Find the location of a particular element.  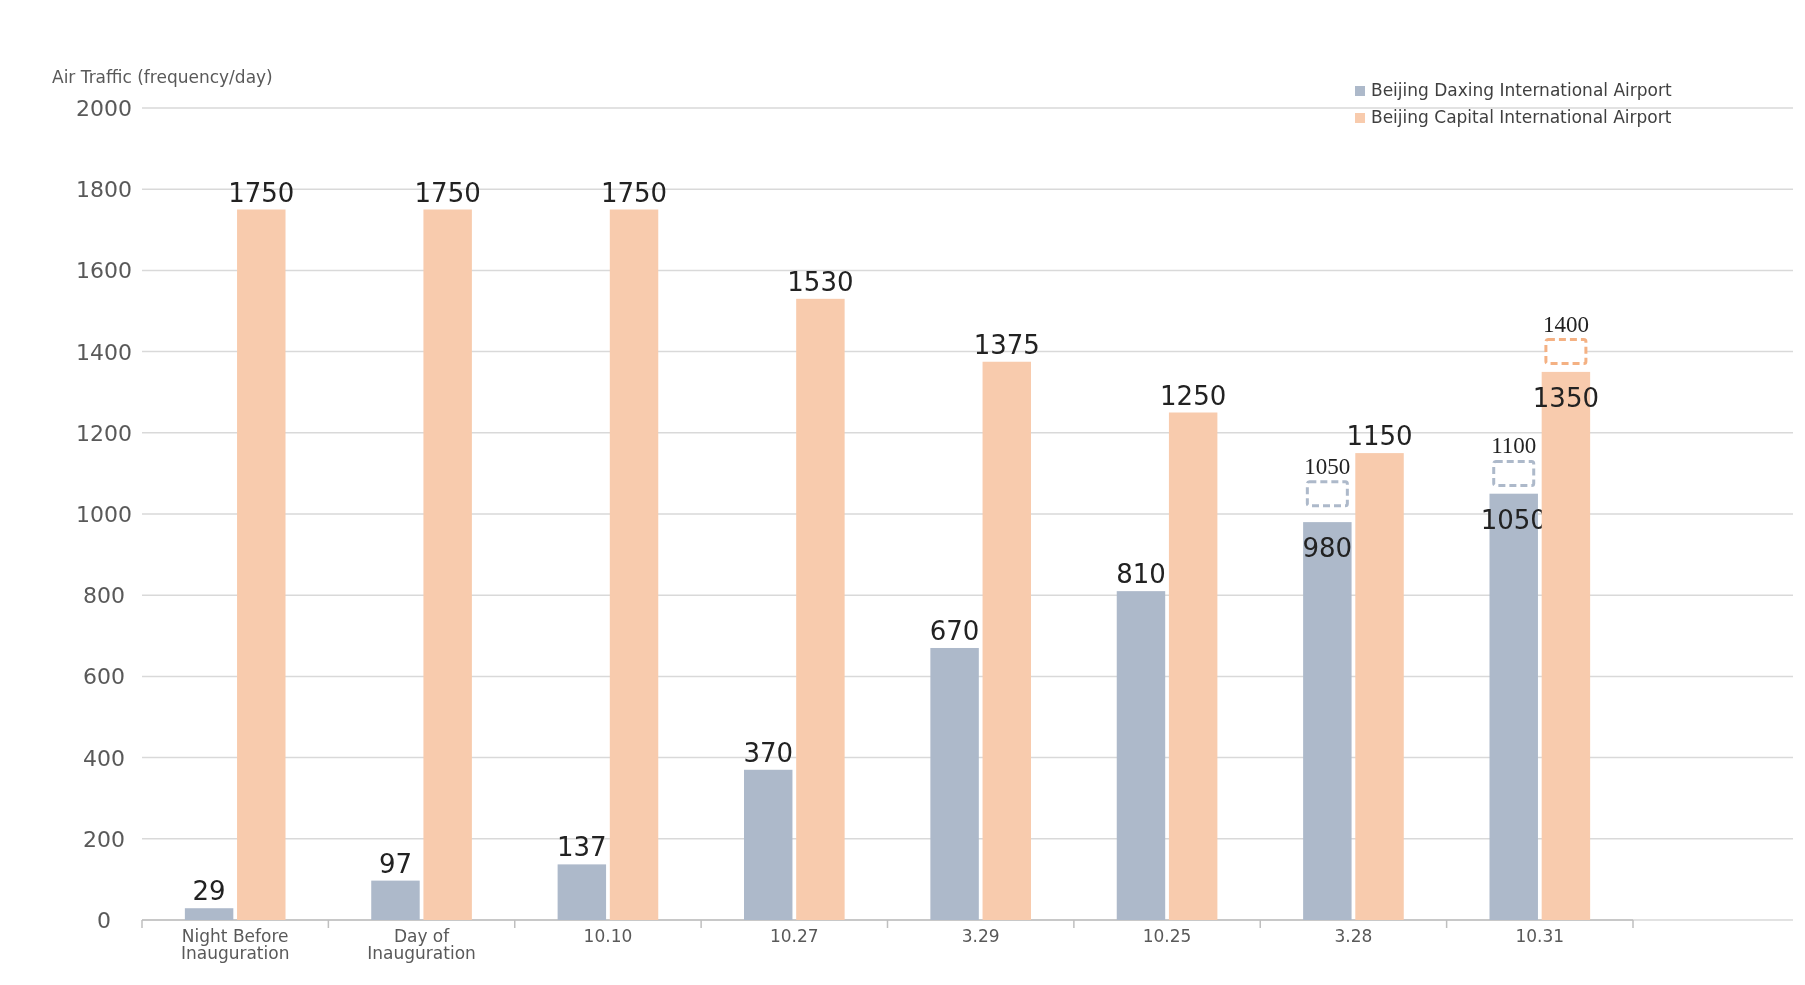

data-label: 1350 is located at coordinates (1565, 397).